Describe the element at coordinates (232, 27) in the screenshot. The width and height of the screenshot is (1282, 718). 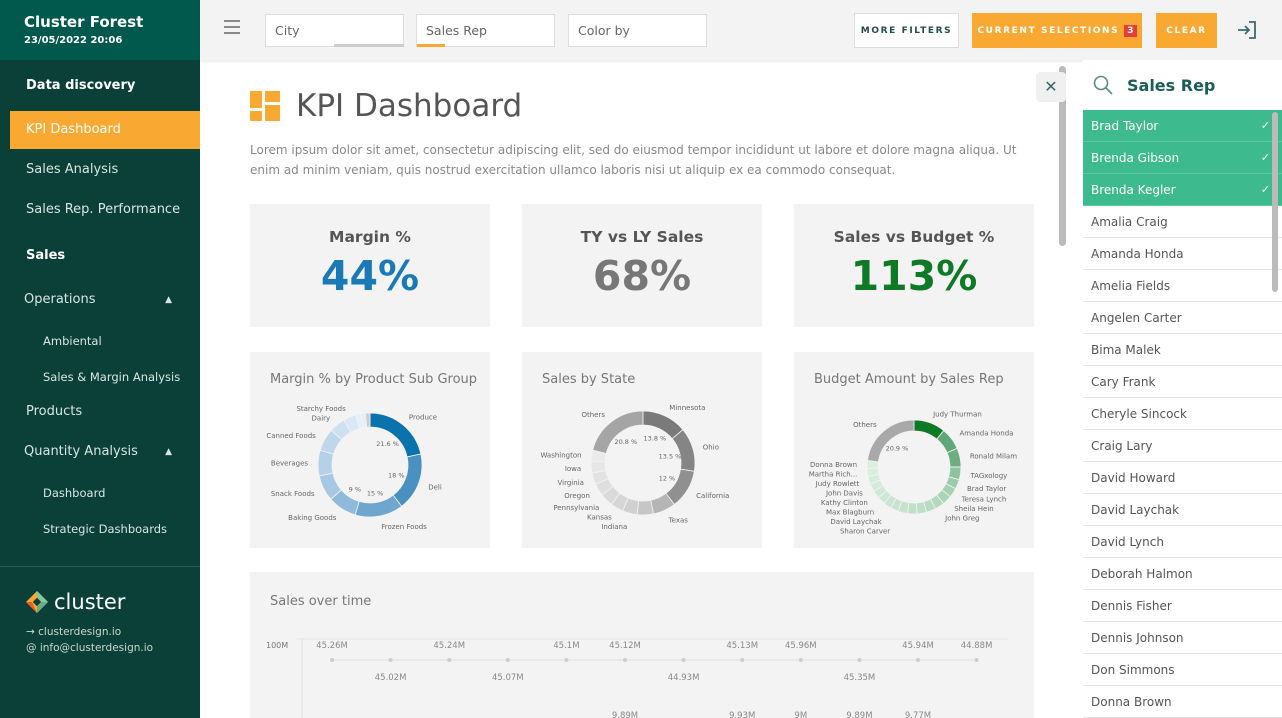
I see `menu-icon` at that location.